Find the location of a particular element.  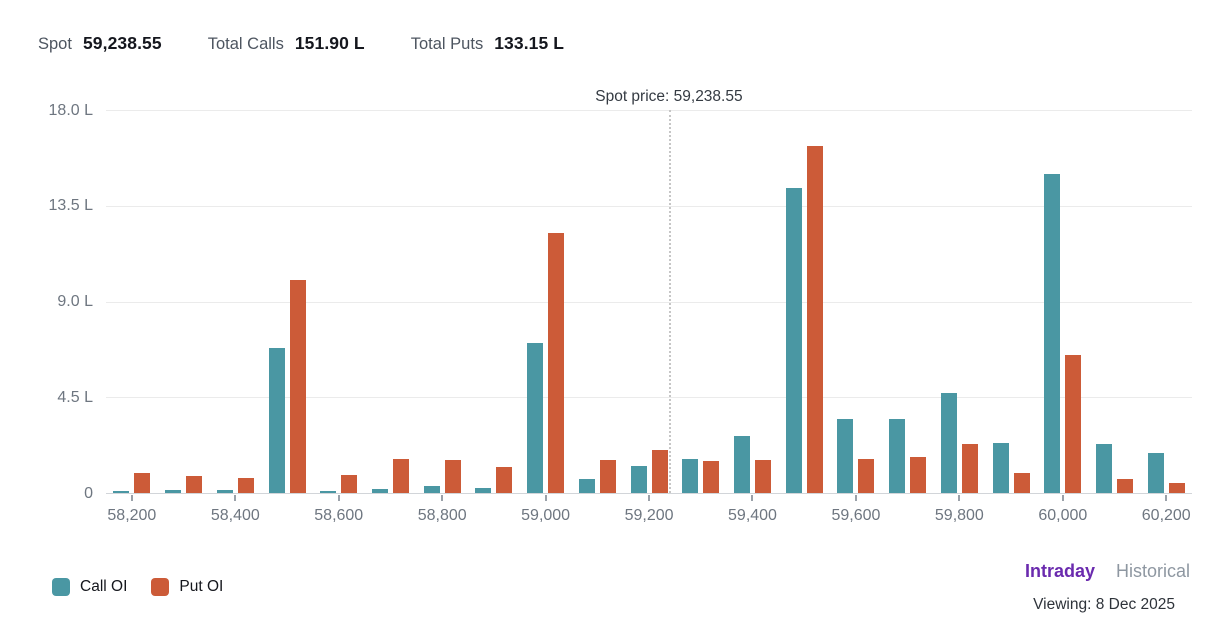

tab-historical: Historical is located at coordinates (1152, 571).